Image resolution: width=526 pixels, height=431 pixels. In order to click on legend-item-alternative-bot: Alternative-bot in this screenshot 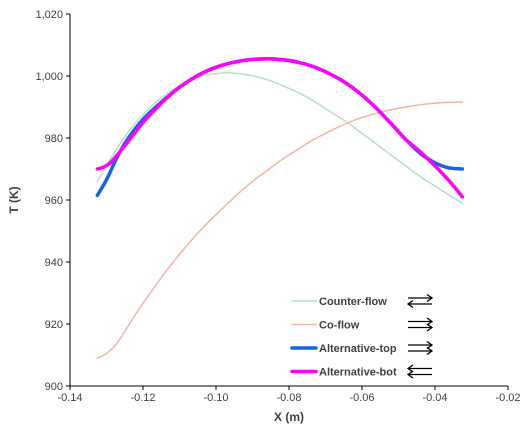, I will do `click(361, 371)`.